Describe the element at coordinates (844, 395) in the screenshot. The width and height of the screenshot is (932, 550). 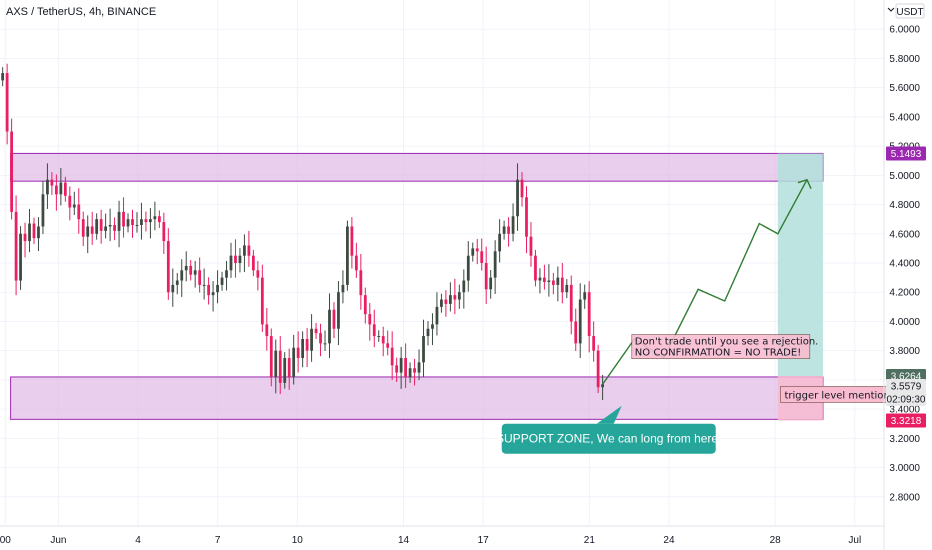
I see `trigger-note: trigger level mentioned.` at that location.